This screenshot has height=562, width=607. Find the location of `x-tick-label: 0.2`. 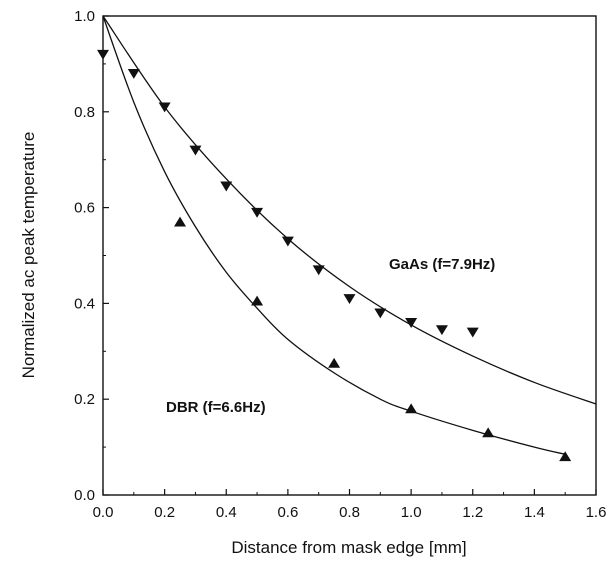

x-tick-label: 0.2 is located at coordinates (164, 512).